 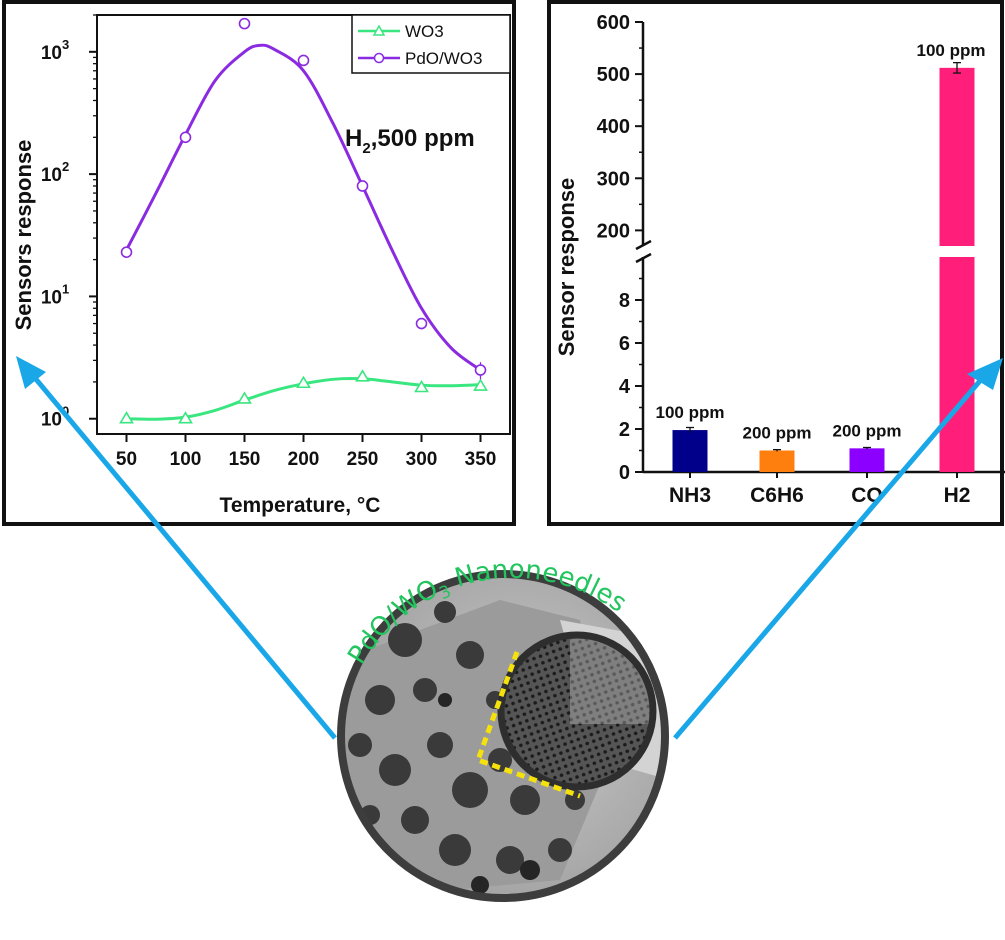 I want to click on x-axis: 50 100 150 200 250 300 350, so click(x=306, y=452).